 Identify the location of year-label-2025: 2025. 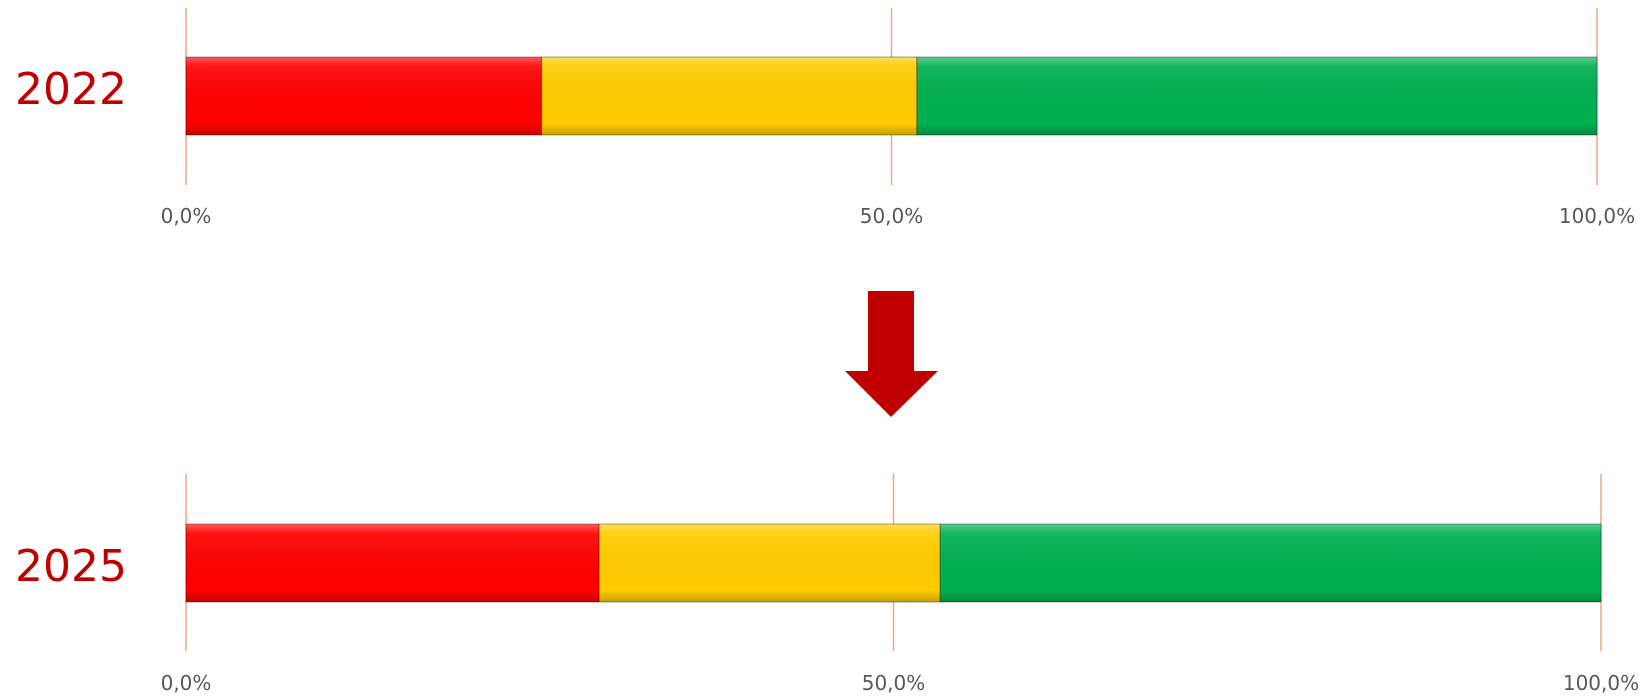
(71, 566).